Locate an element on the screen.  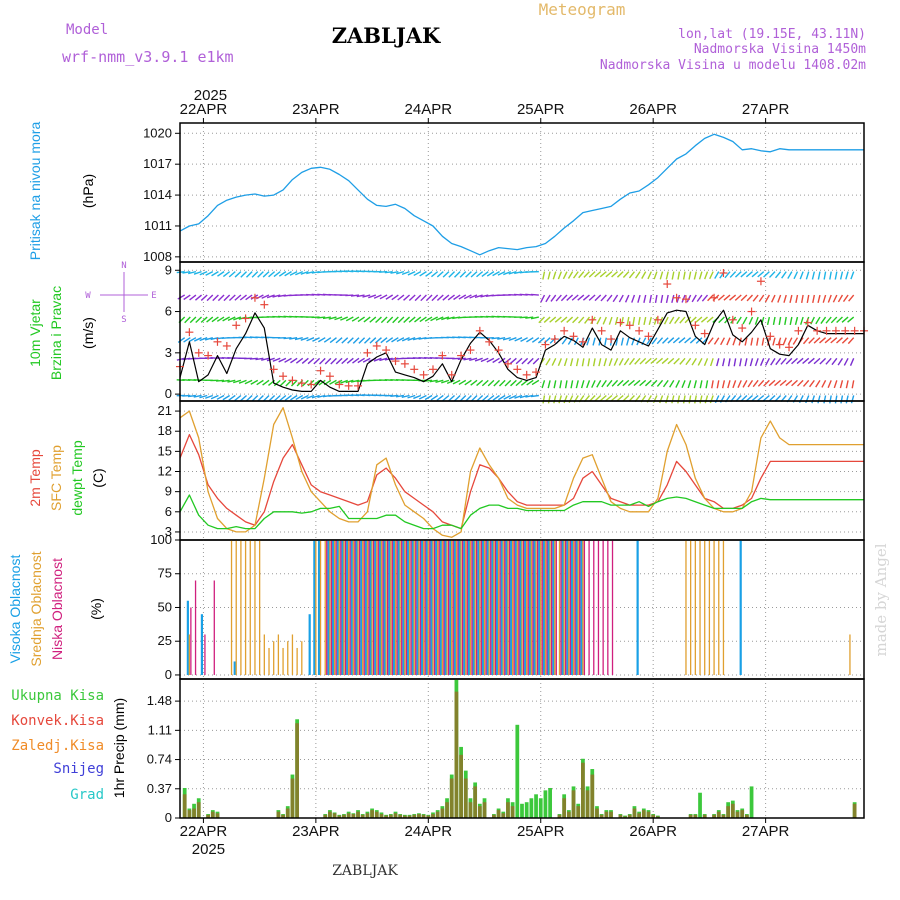
wind-unit: (m/s) is located at coordinates (88, 333).